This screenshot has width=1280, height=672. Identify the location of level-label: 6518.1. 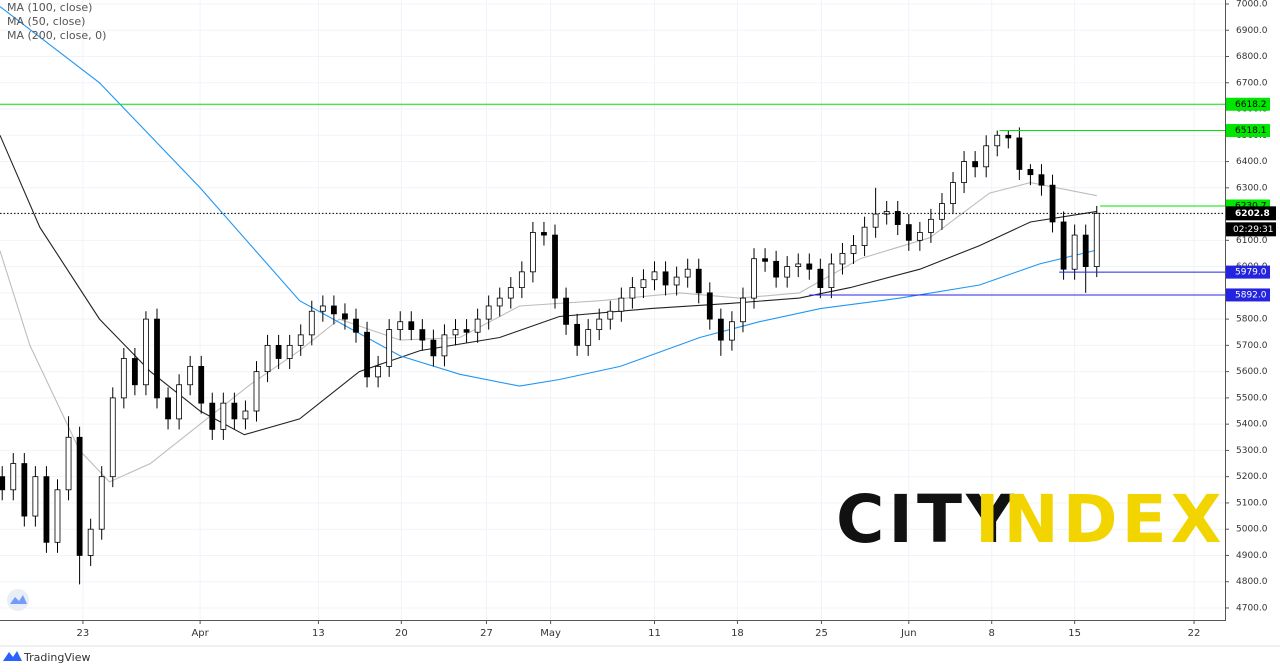
(1251, 131).